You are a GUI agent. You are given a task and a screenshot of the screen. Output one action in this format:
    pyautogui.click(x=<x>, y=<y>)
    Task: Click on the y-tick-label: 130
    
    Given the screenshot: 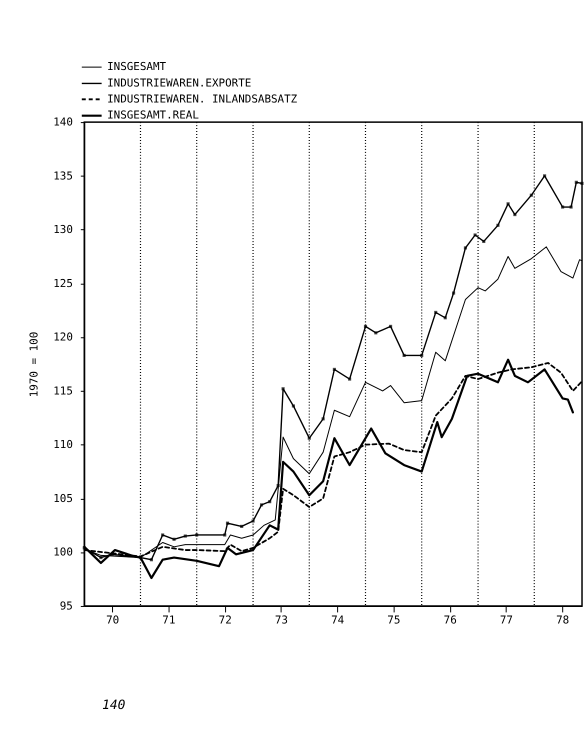 What is the action you would take?
    pyautogui.click(x=63, y=229)
    